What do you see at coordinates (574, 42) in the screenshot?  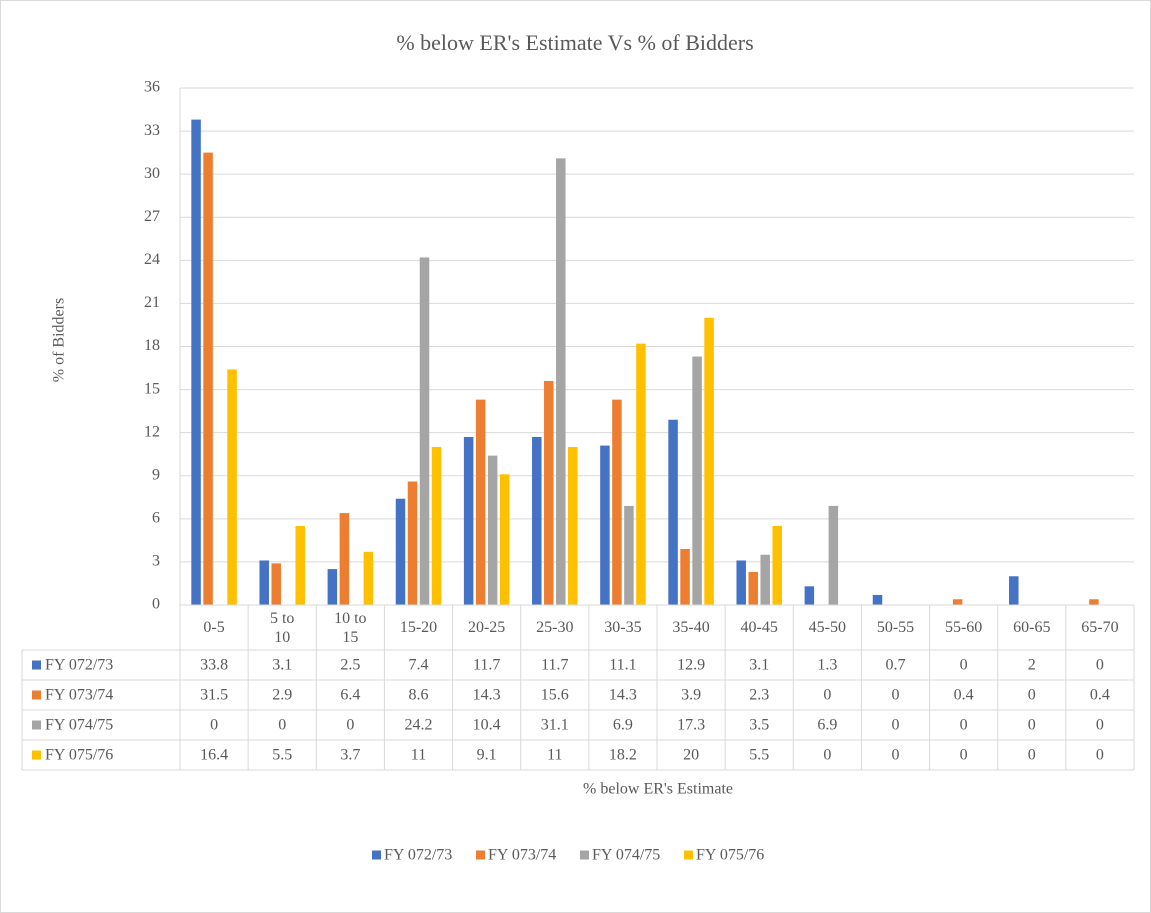 I see `chart-title: % below ER's Estimate Vs % of Bidders` at bounding box center [574, 42].